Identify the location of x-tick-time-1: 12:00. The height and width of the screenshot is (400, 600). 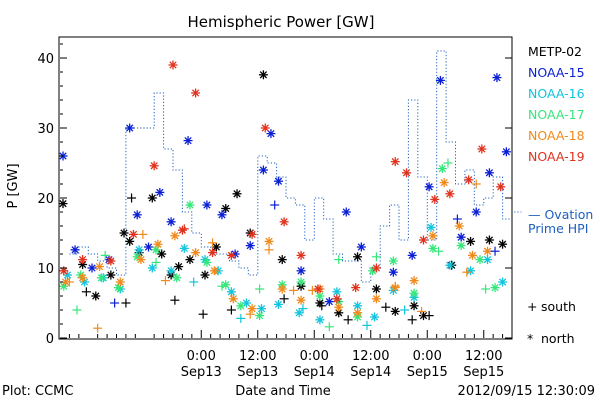
(257, 356).